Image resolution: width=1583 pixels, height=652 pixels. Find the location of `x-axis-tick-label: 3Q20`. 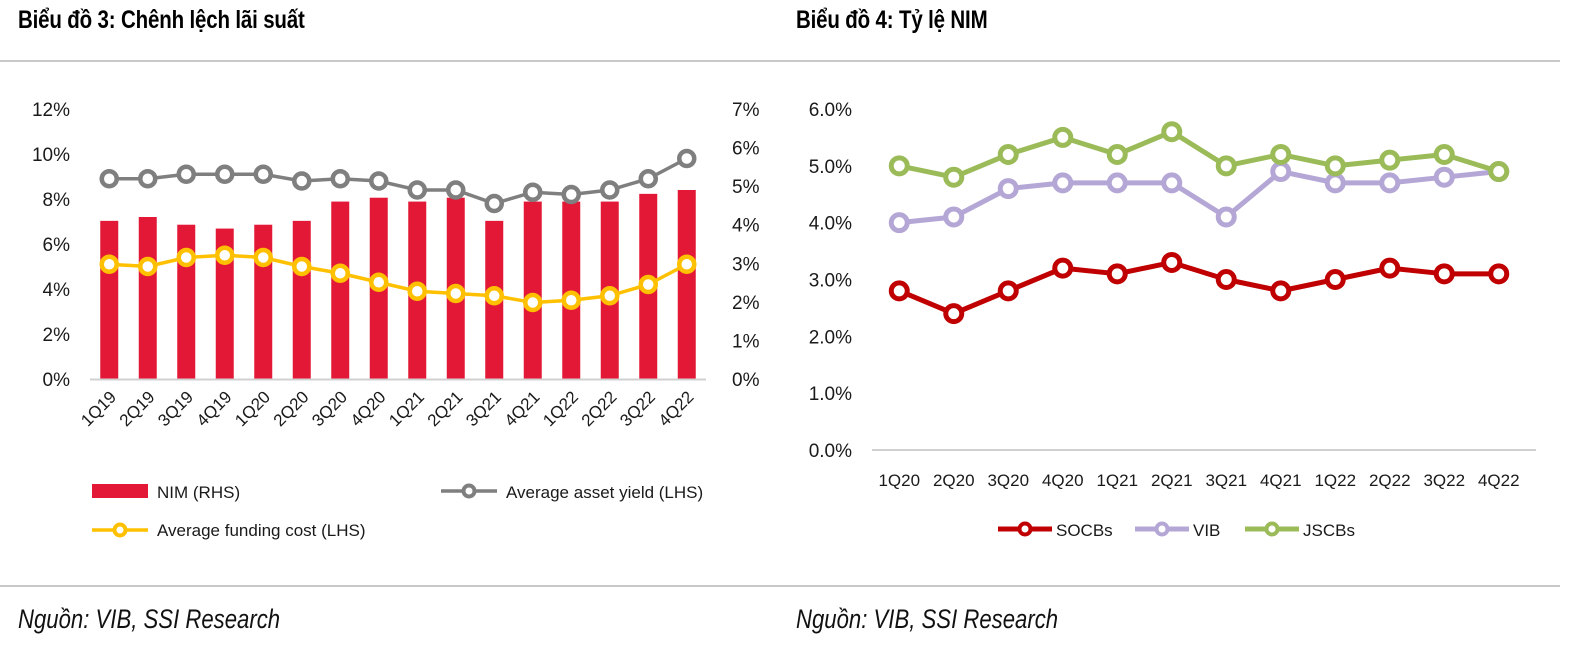

x-axis-tick-label: 3Q20 is located at coordinates (1008, 480).